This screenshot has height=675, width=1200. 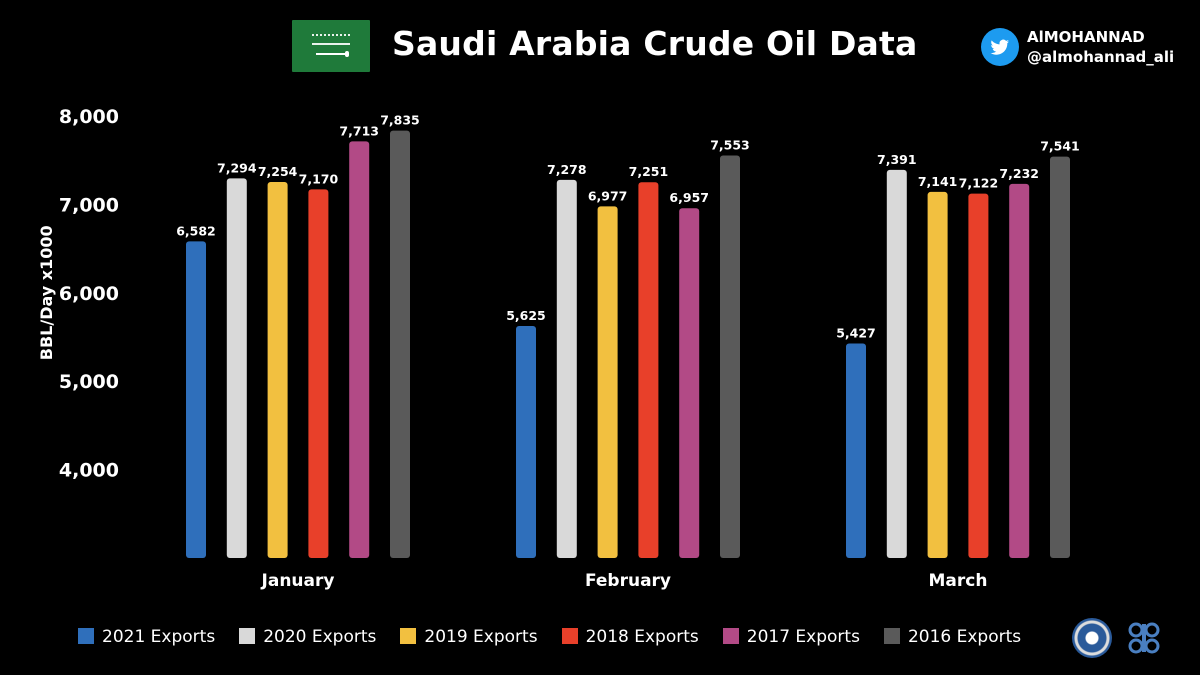 What do you see at coordinates (320, 637) in the screenshot?
I see `legend-label: 2020 Exports` at bounding box center [320, 637].